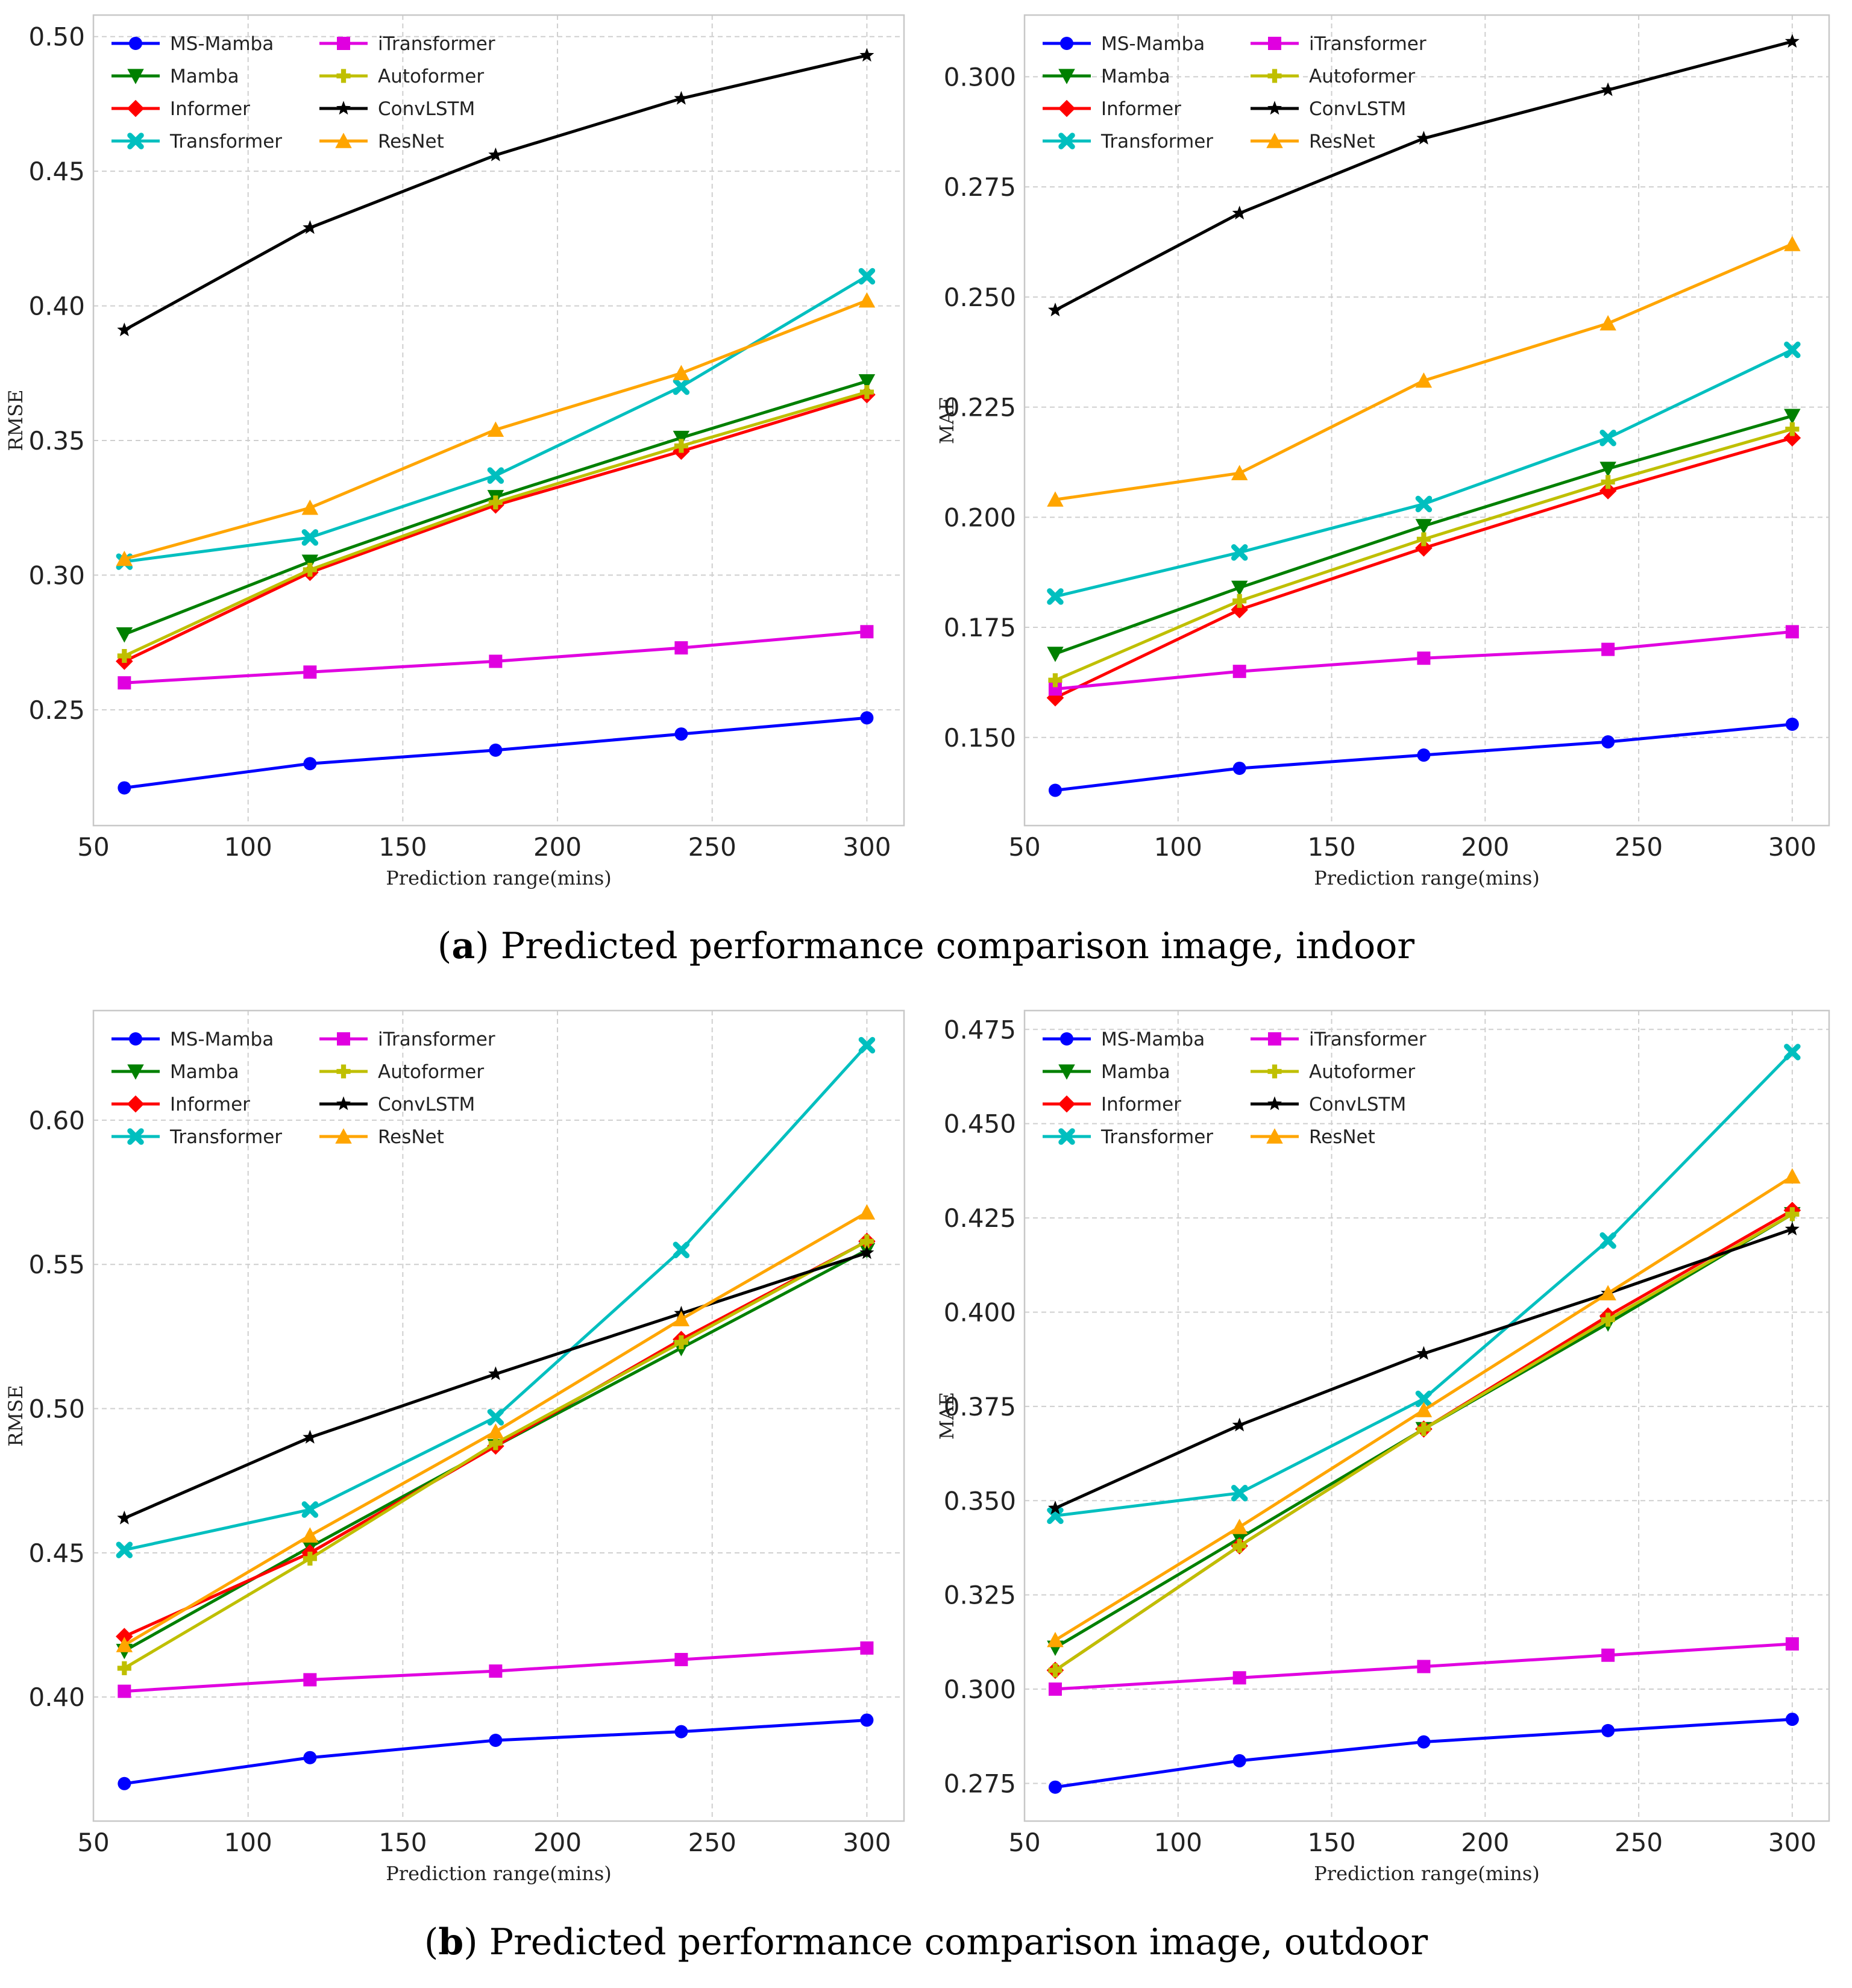 The width and height of the screenshot is (1852, 1988). Describe the element at coordinates (56, 1264) in the screenshot. I see `y-tick-label: 0.55` at that location.